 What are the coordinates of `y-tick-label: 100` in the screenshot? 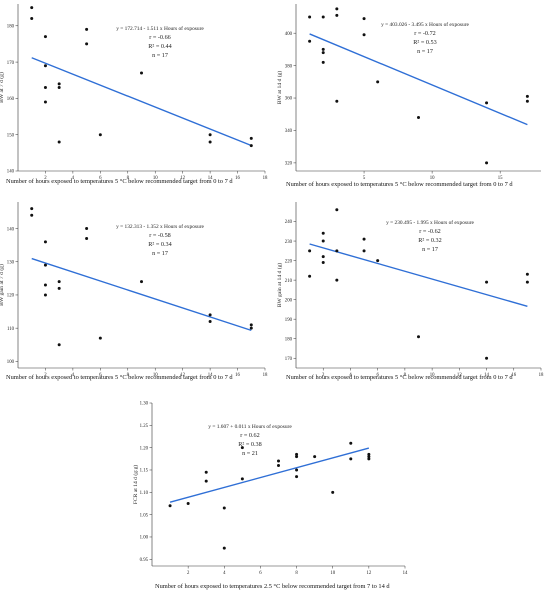 It's located at (11, 362).